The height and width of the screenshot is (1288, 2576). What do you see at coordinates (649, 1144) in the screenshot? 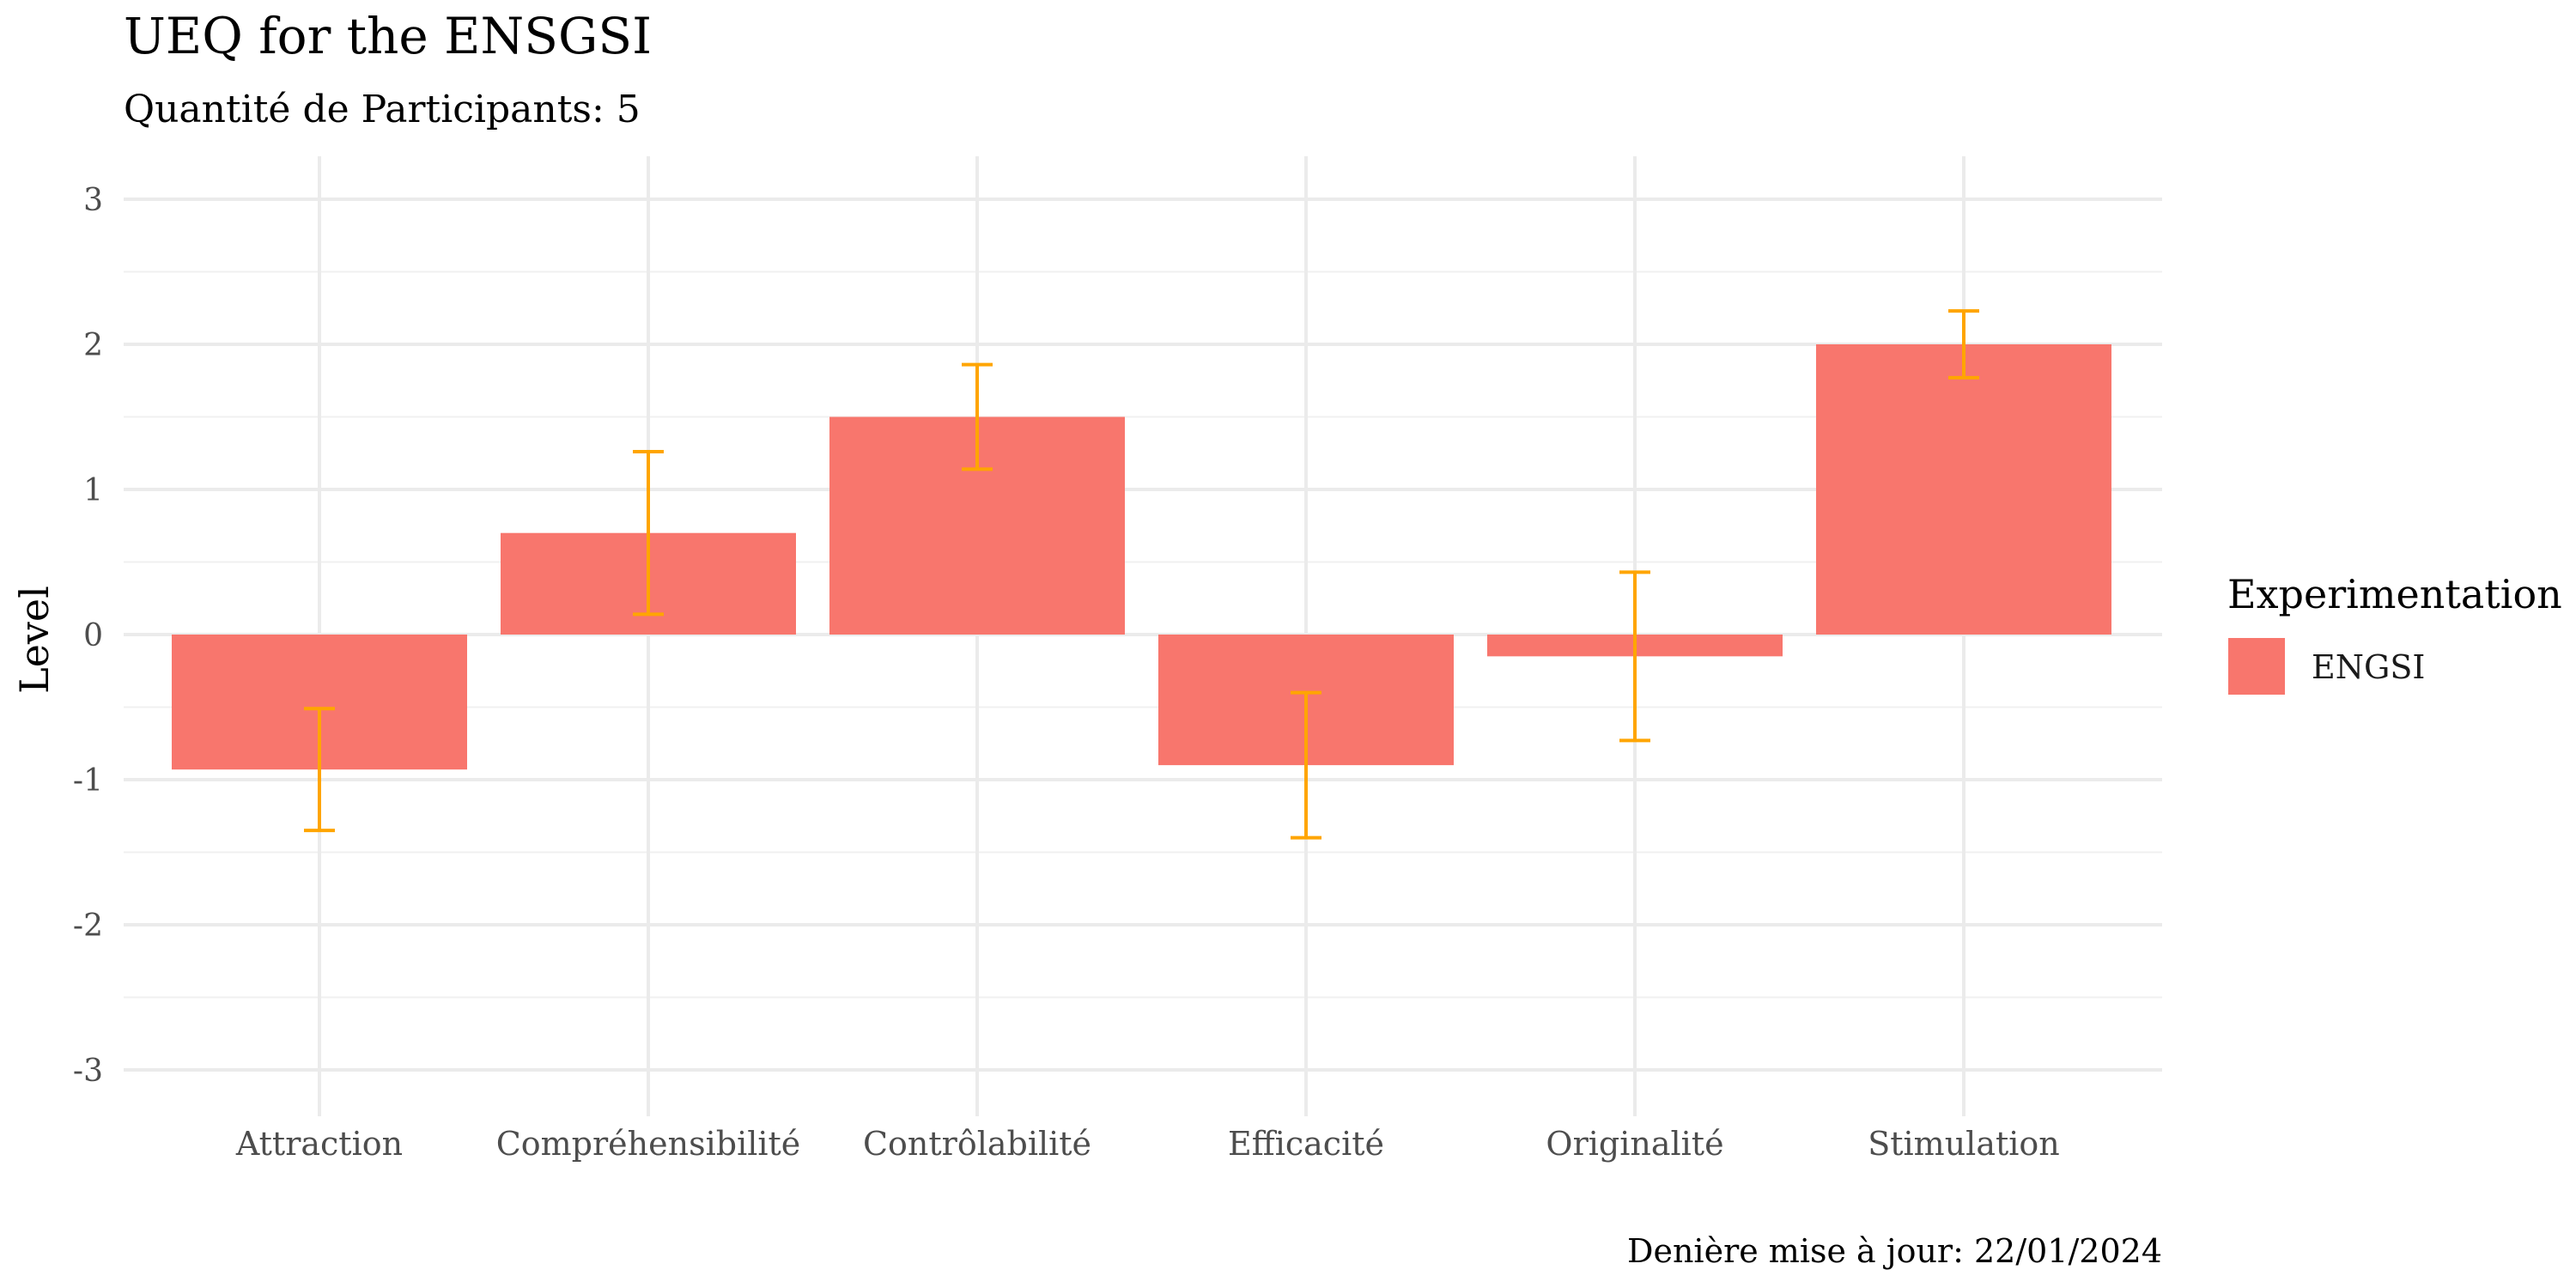
I see `x-tick-label: Compréhensibilité` at bounding box center [649, 1144].